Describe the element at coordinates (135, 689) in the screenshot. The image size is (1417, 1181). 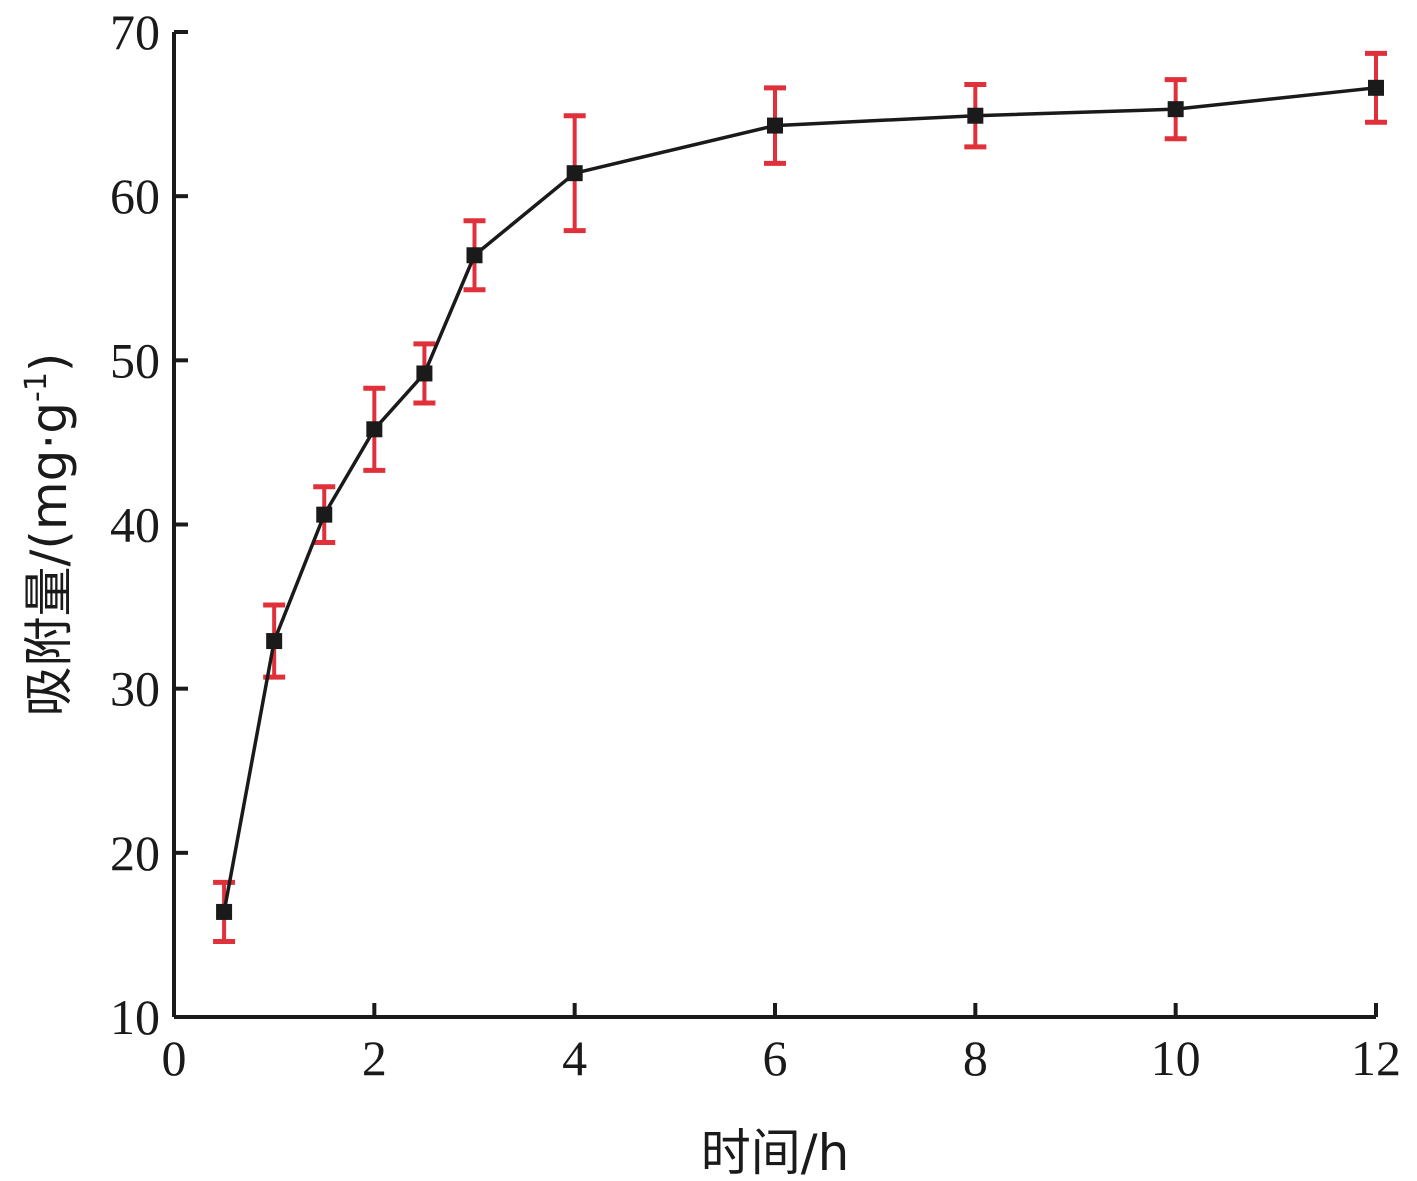
I see `y-tick-label: 30` at that location.